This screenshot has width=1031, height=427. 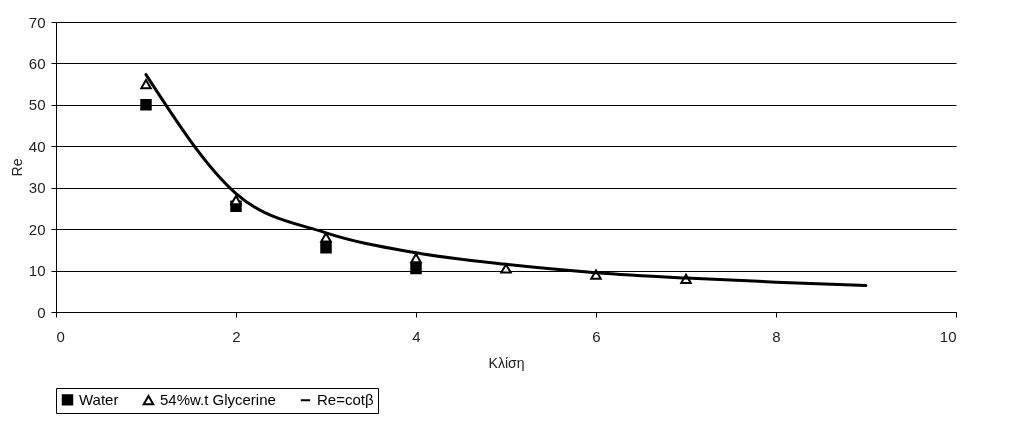 What do you see at coordinates (776, 336) in the screenshot?
I see `x-tick-label: 8` at bounding box center [776, 336].